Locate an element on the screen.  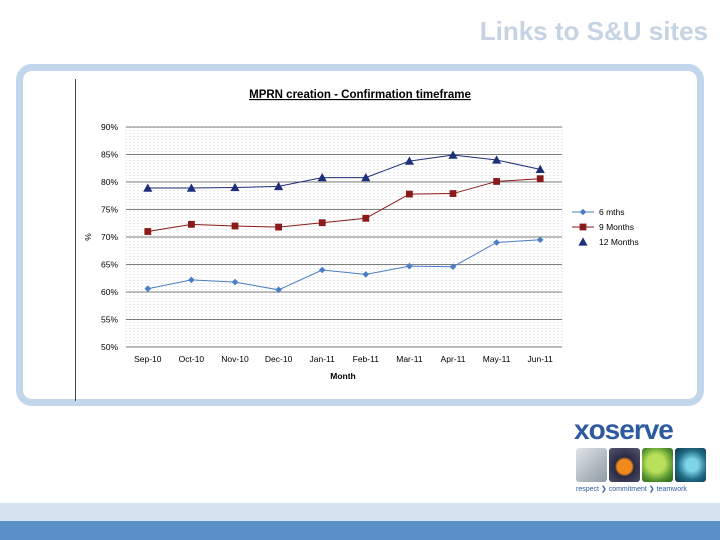
footer-band-dark is located at coordinates (360, 530).